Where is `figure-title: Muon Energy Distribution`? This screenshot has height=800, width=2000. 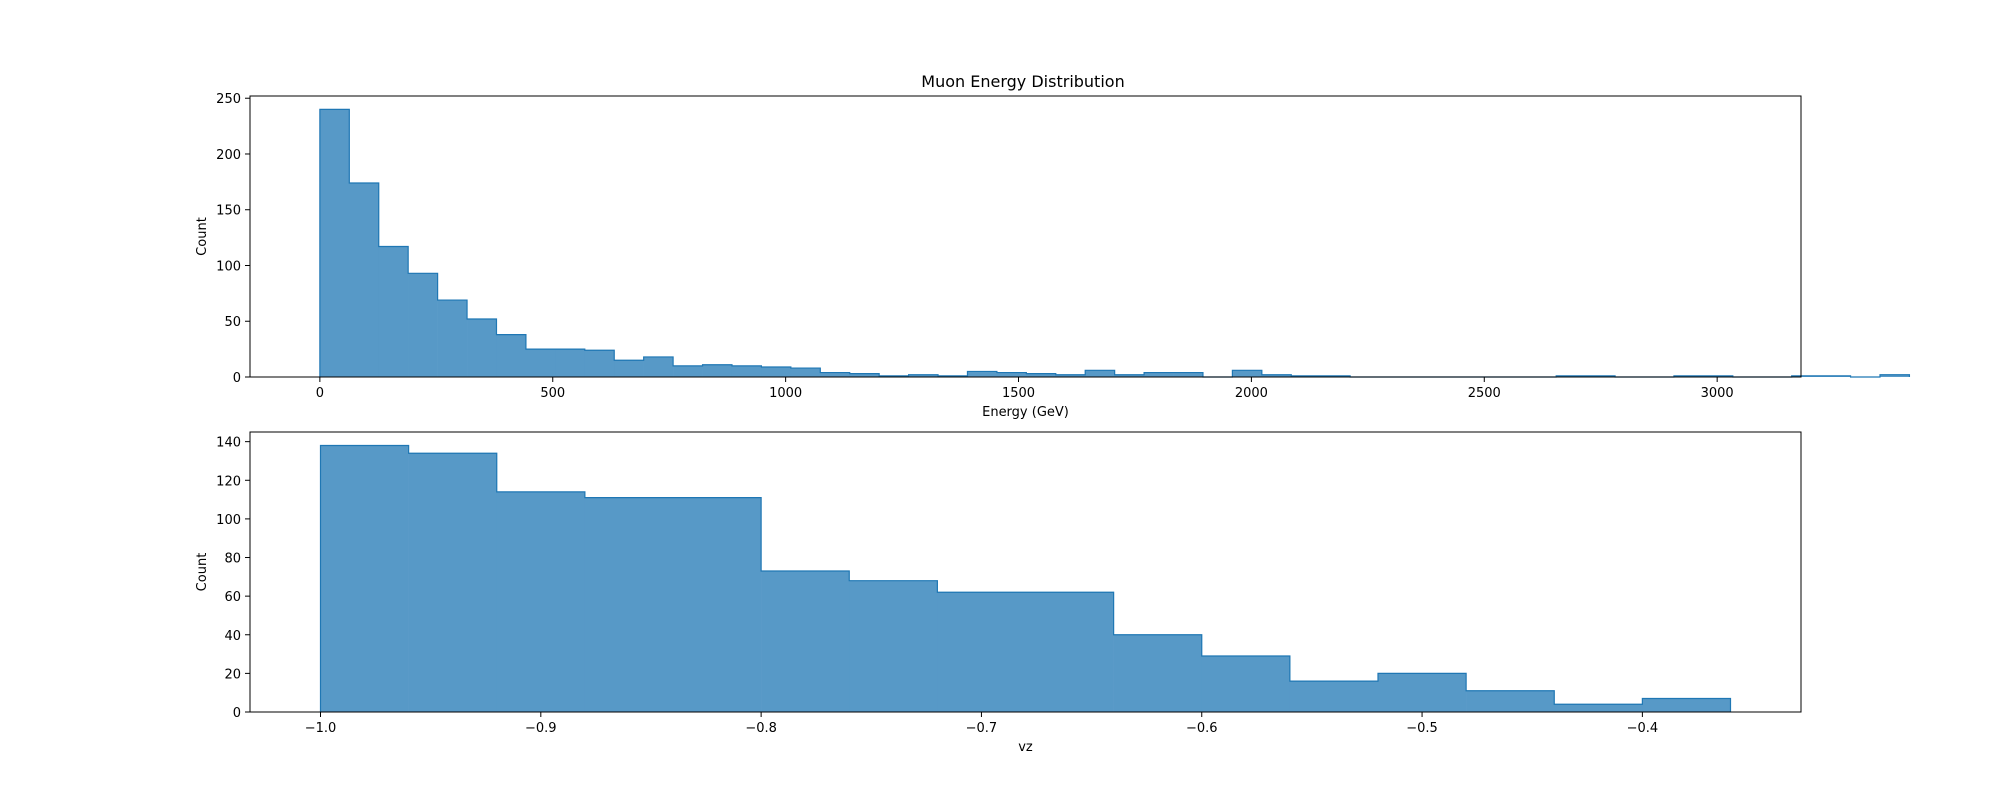
figure-title: Muon Energy Distribution is located at coordinates (1022, 81).